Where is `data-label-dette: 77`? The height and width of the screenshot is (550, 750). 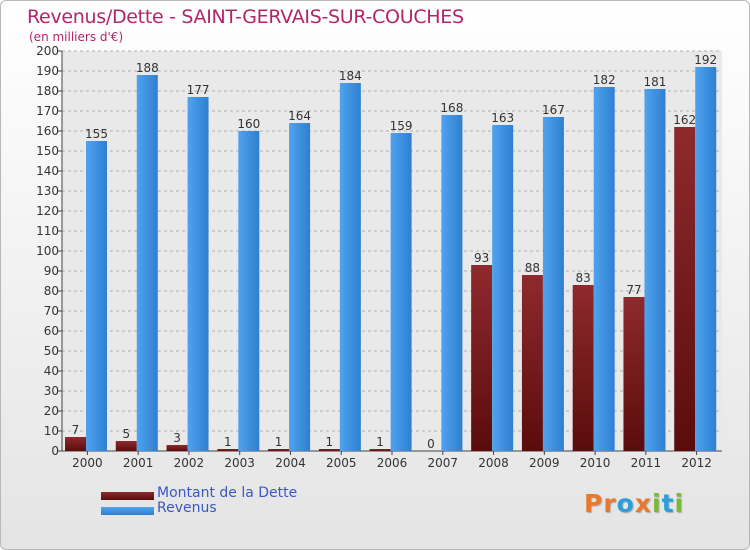
data-label-dette: 77 is located at coordinates (633, 290).